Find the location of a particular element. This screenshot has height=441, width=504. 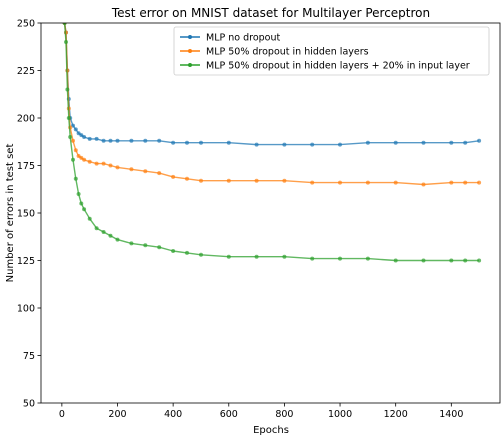

x-tick-label: 0 is located at coordinates (62, 414).